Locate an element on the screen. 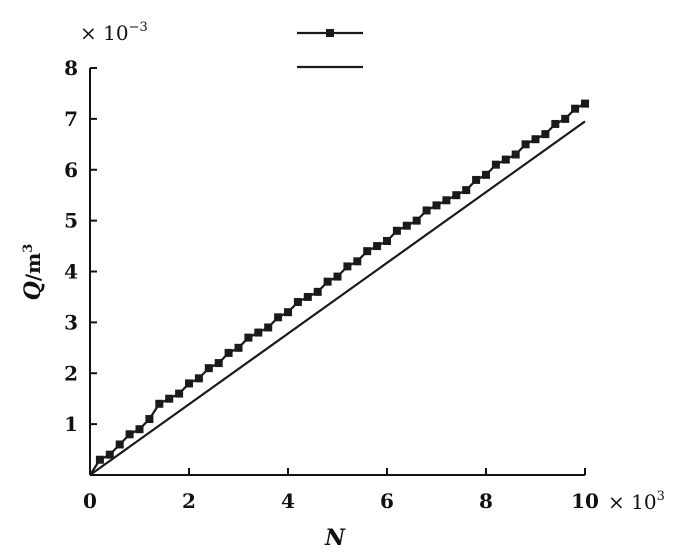  x-tick-label: 10 is located at coordinates (585, 501).